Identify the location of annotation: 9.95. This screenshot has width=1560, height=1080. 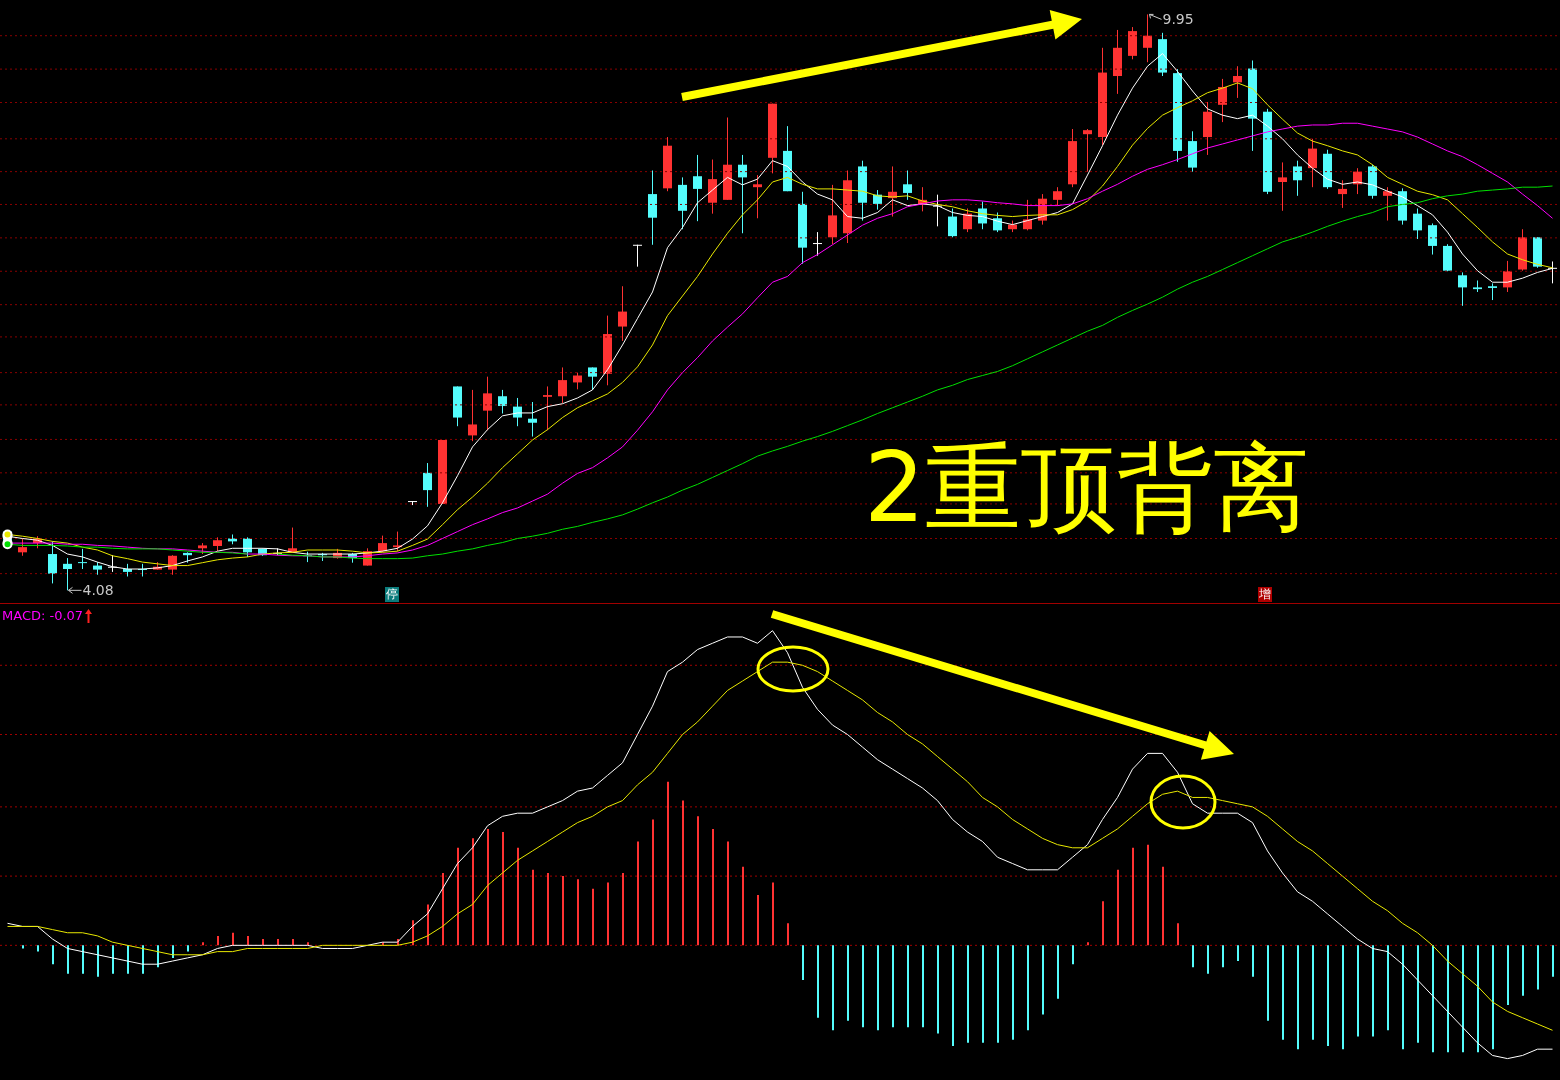
(1178, 19).